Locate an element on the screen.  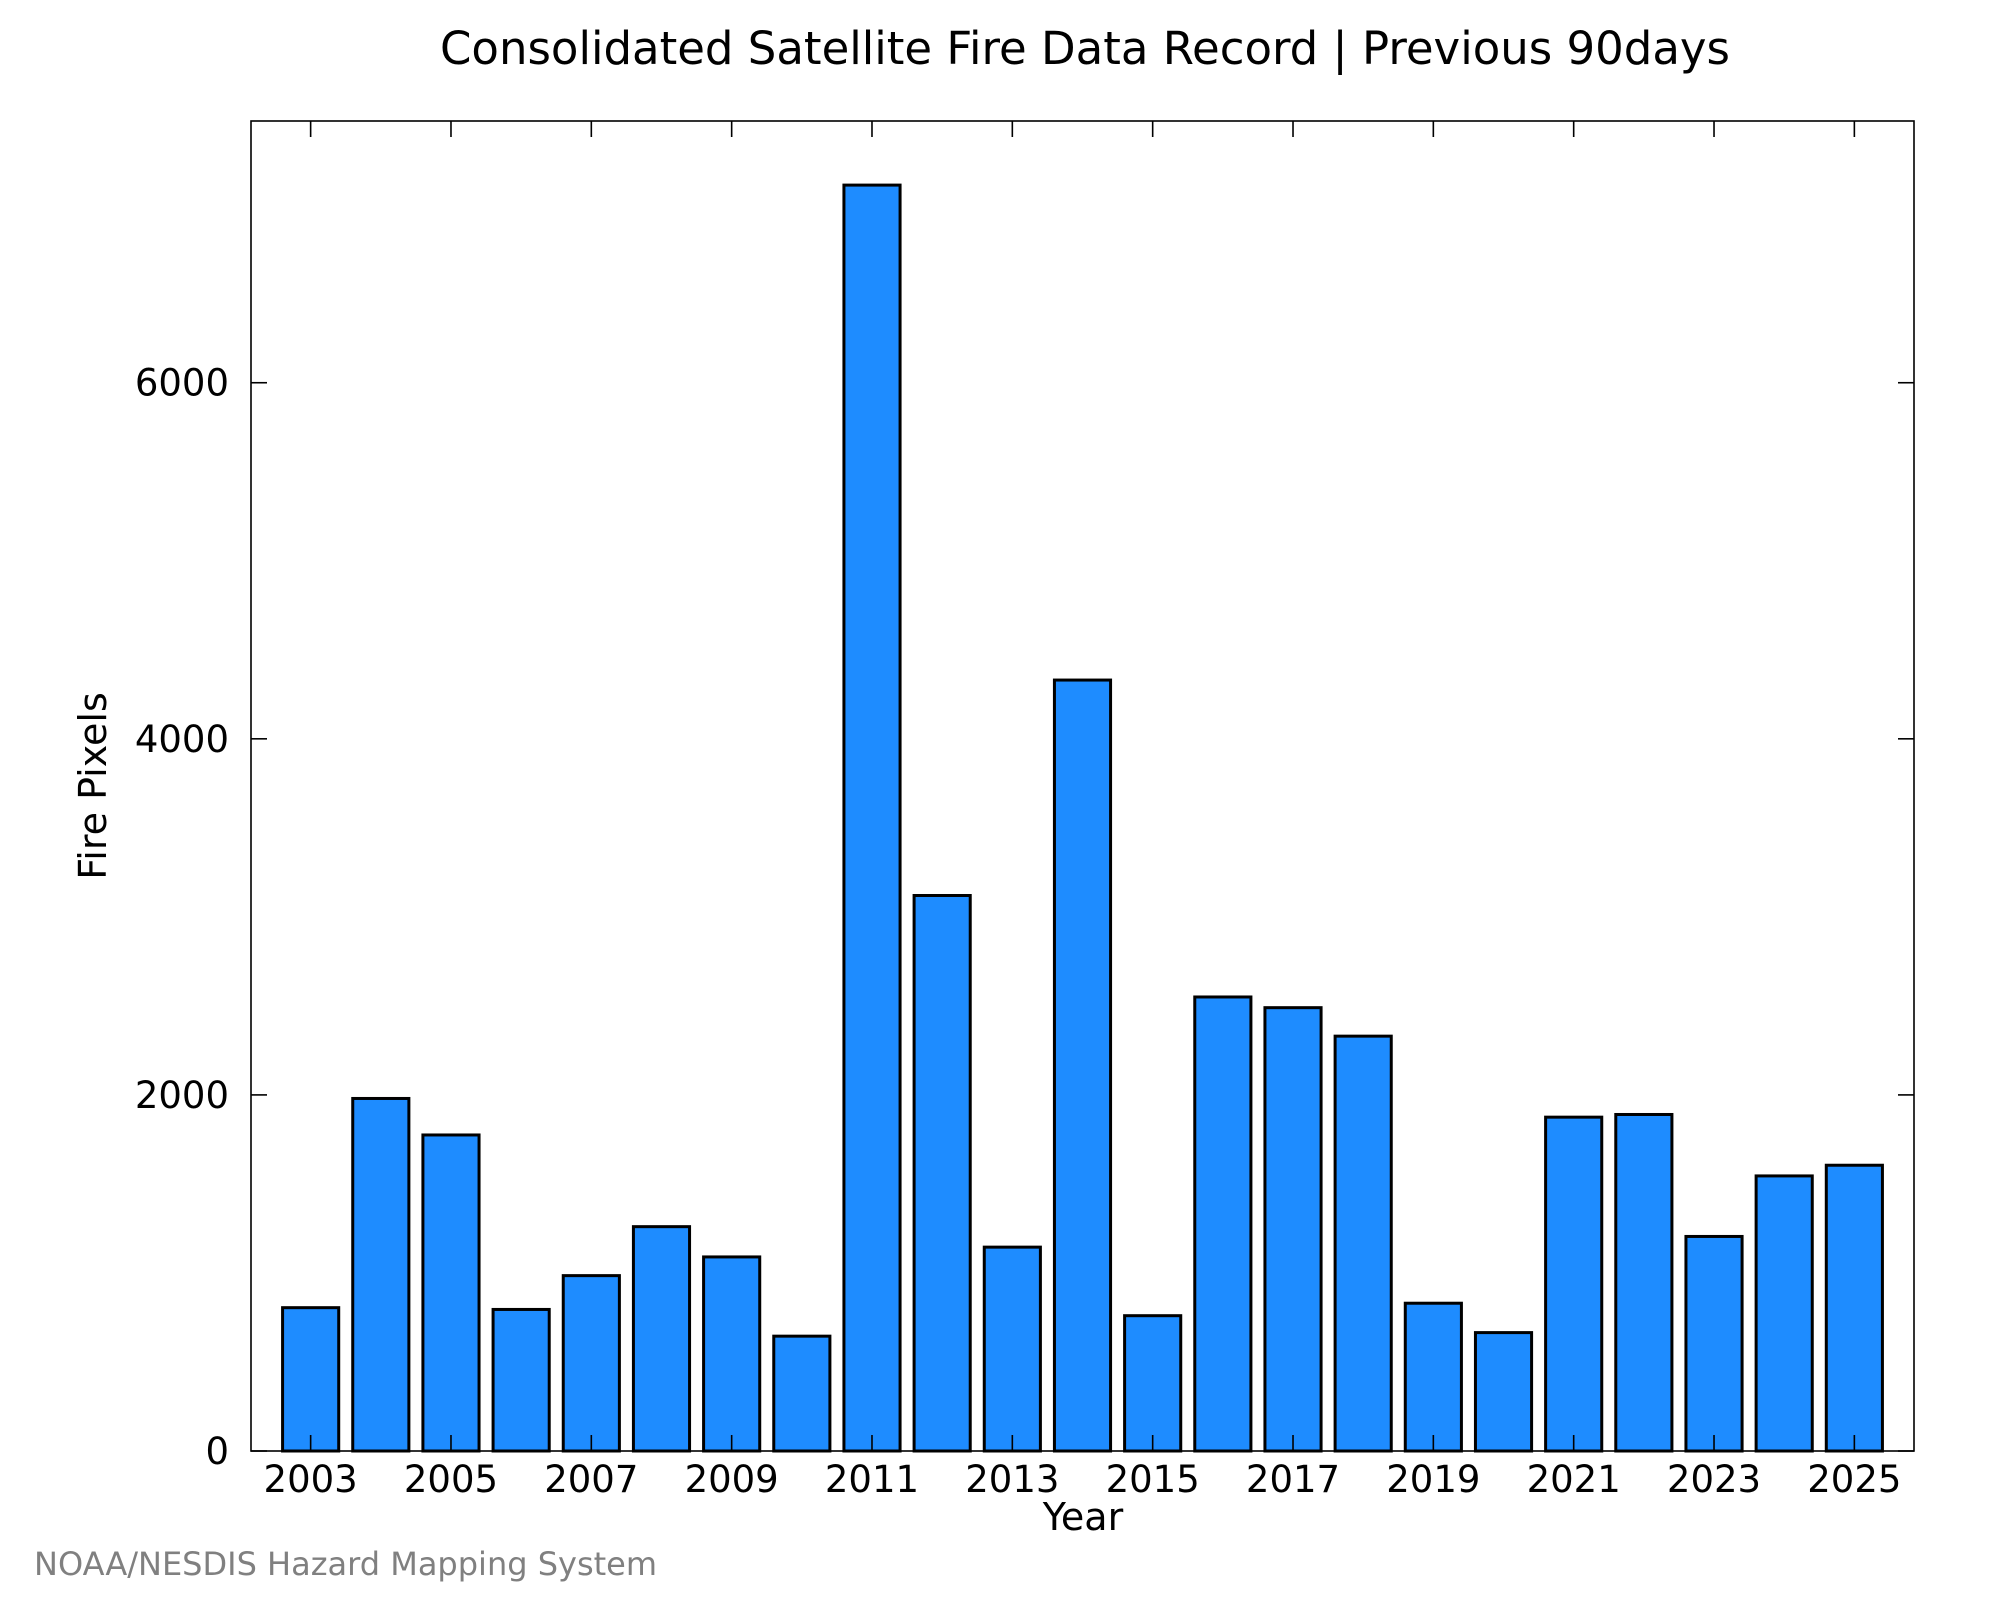
x-tick-label-2019: 2019 is located at coordinates (1433, 1479).